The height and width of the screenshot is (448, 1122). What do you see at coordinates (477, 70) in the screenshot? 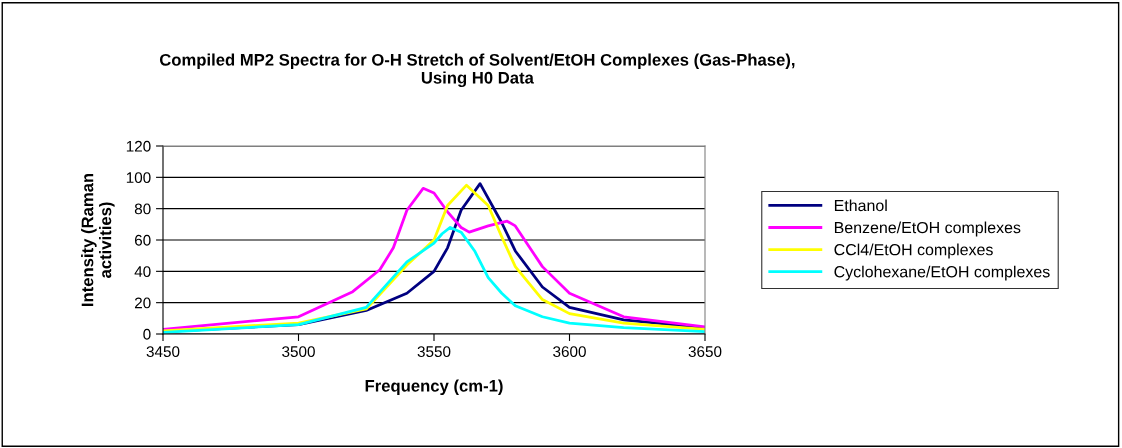
I see `chart-title: Compiled MP2 Spectra for O-H Stretch of Solvent/EtOH Complexes (Gas-Phase), Using H0 Data` at bounding box center [477, 70].